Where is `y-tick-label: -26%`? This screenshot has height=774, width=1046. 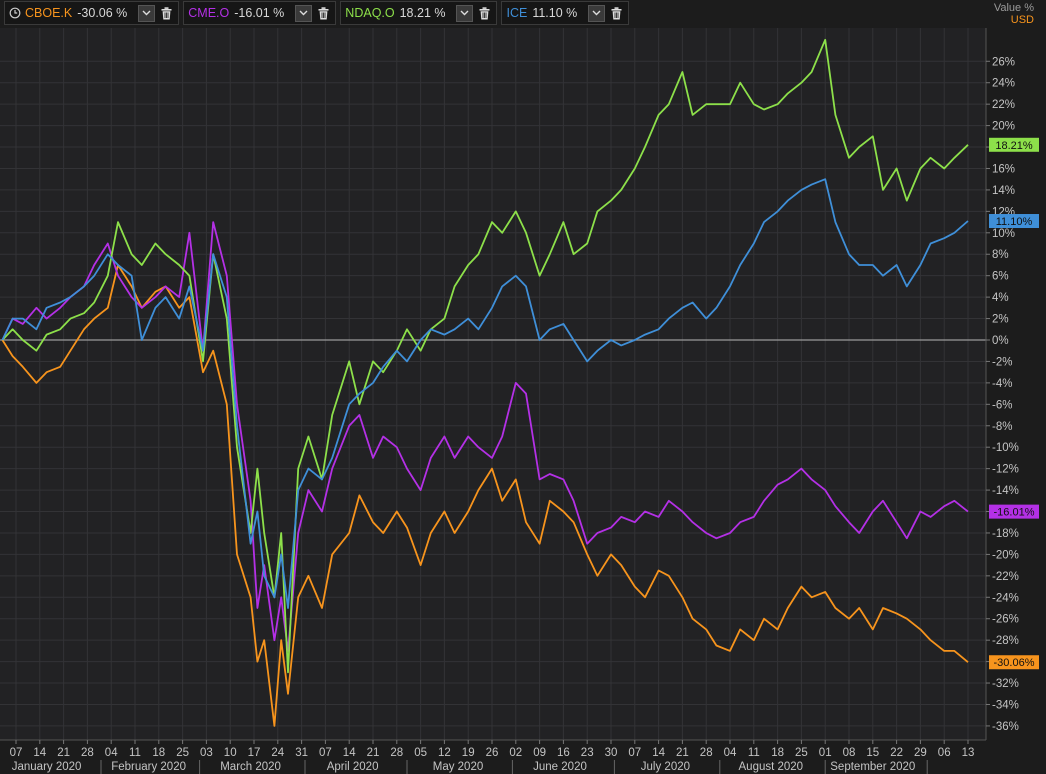
y-tick-label: -26% is located at coordinates (1005, 620).